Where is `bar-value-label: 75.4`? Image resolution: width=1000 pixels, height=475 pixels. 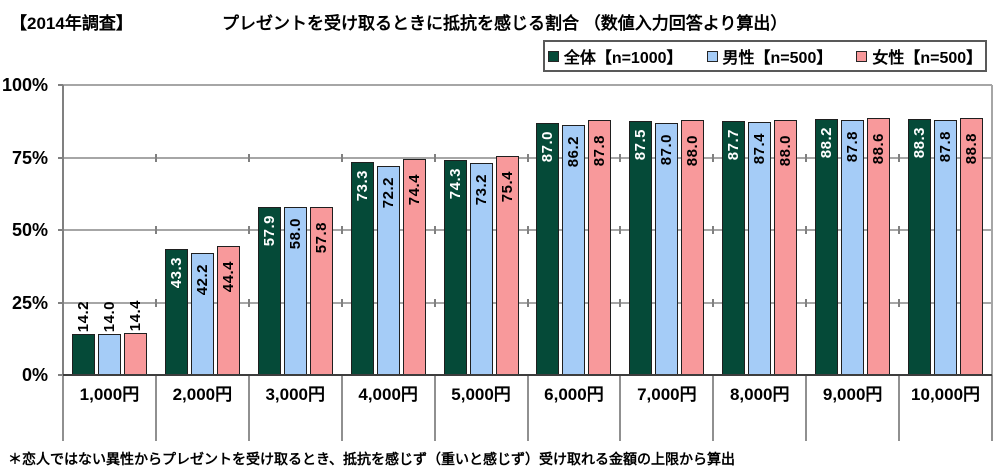 bar-value-label: 75.4 is located at coordinates (507, 187).